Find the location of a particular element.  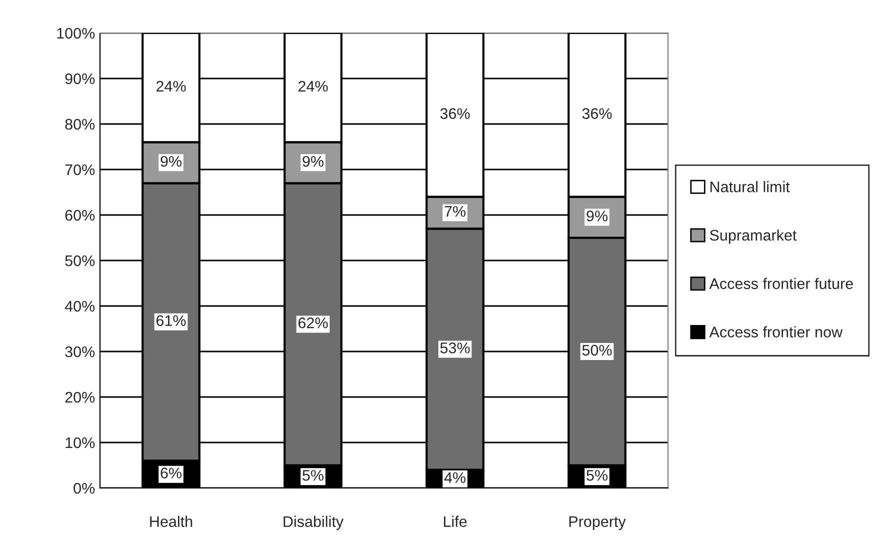

data-label: 62% is located at coordinates (313, 322).